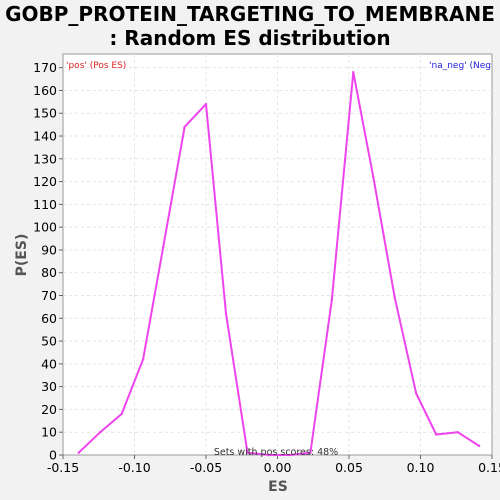 The height and width of the screenshot is (500, 500). Describe the element at coordinates (250, 38) in the screenshot. I see `chart-title-line2: : Random ES distribution` at that location.